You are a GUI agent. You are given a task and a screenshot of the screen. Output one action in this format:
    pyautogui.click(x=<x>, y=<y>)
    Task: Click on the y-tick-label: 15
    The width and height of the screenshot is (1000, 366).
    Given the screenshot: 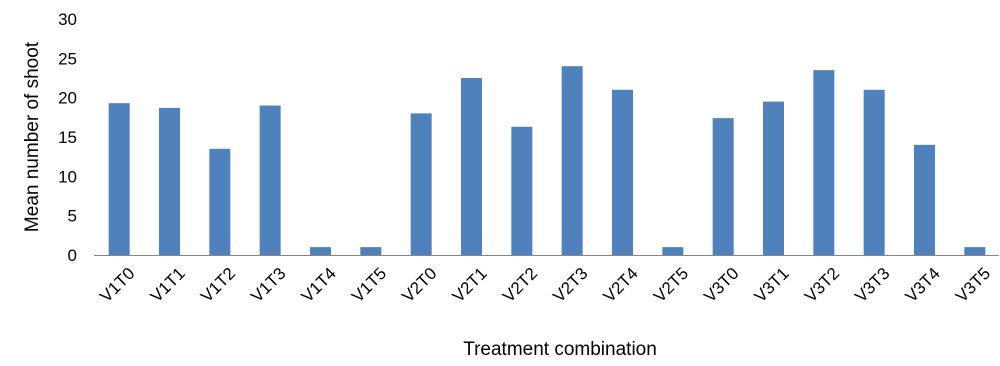 What is the action you would take?
    pyautogui.click(x=67, y=137)
    